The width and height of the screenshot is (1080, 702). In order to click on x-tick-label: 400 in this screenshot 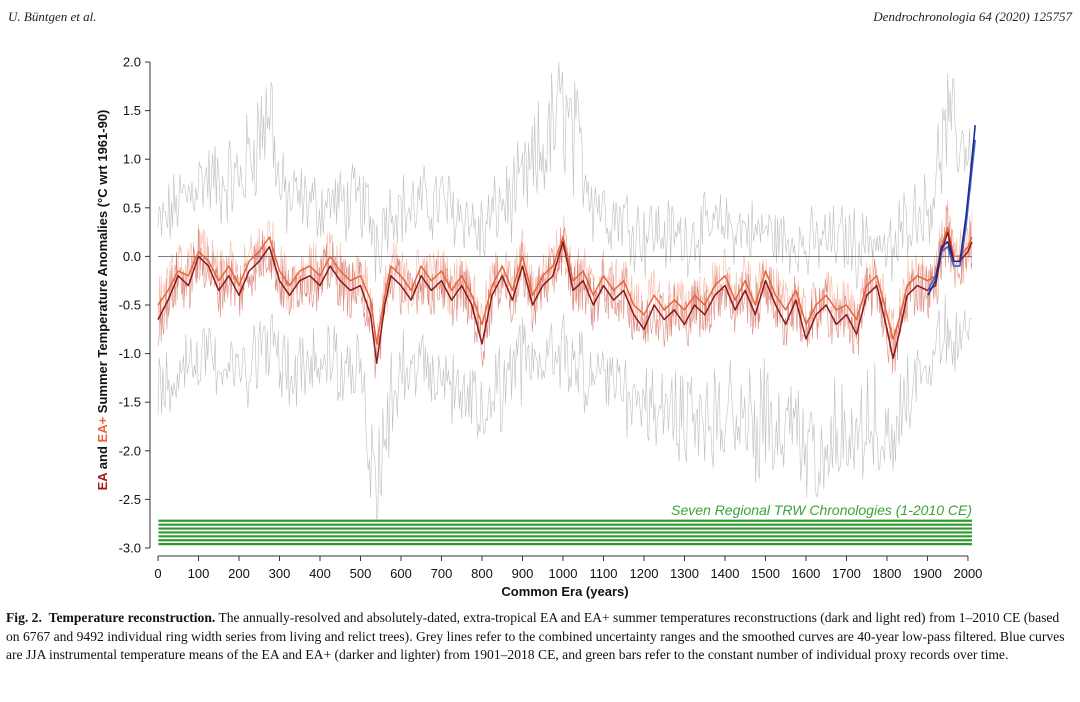, I will do `click(320, 573)`.